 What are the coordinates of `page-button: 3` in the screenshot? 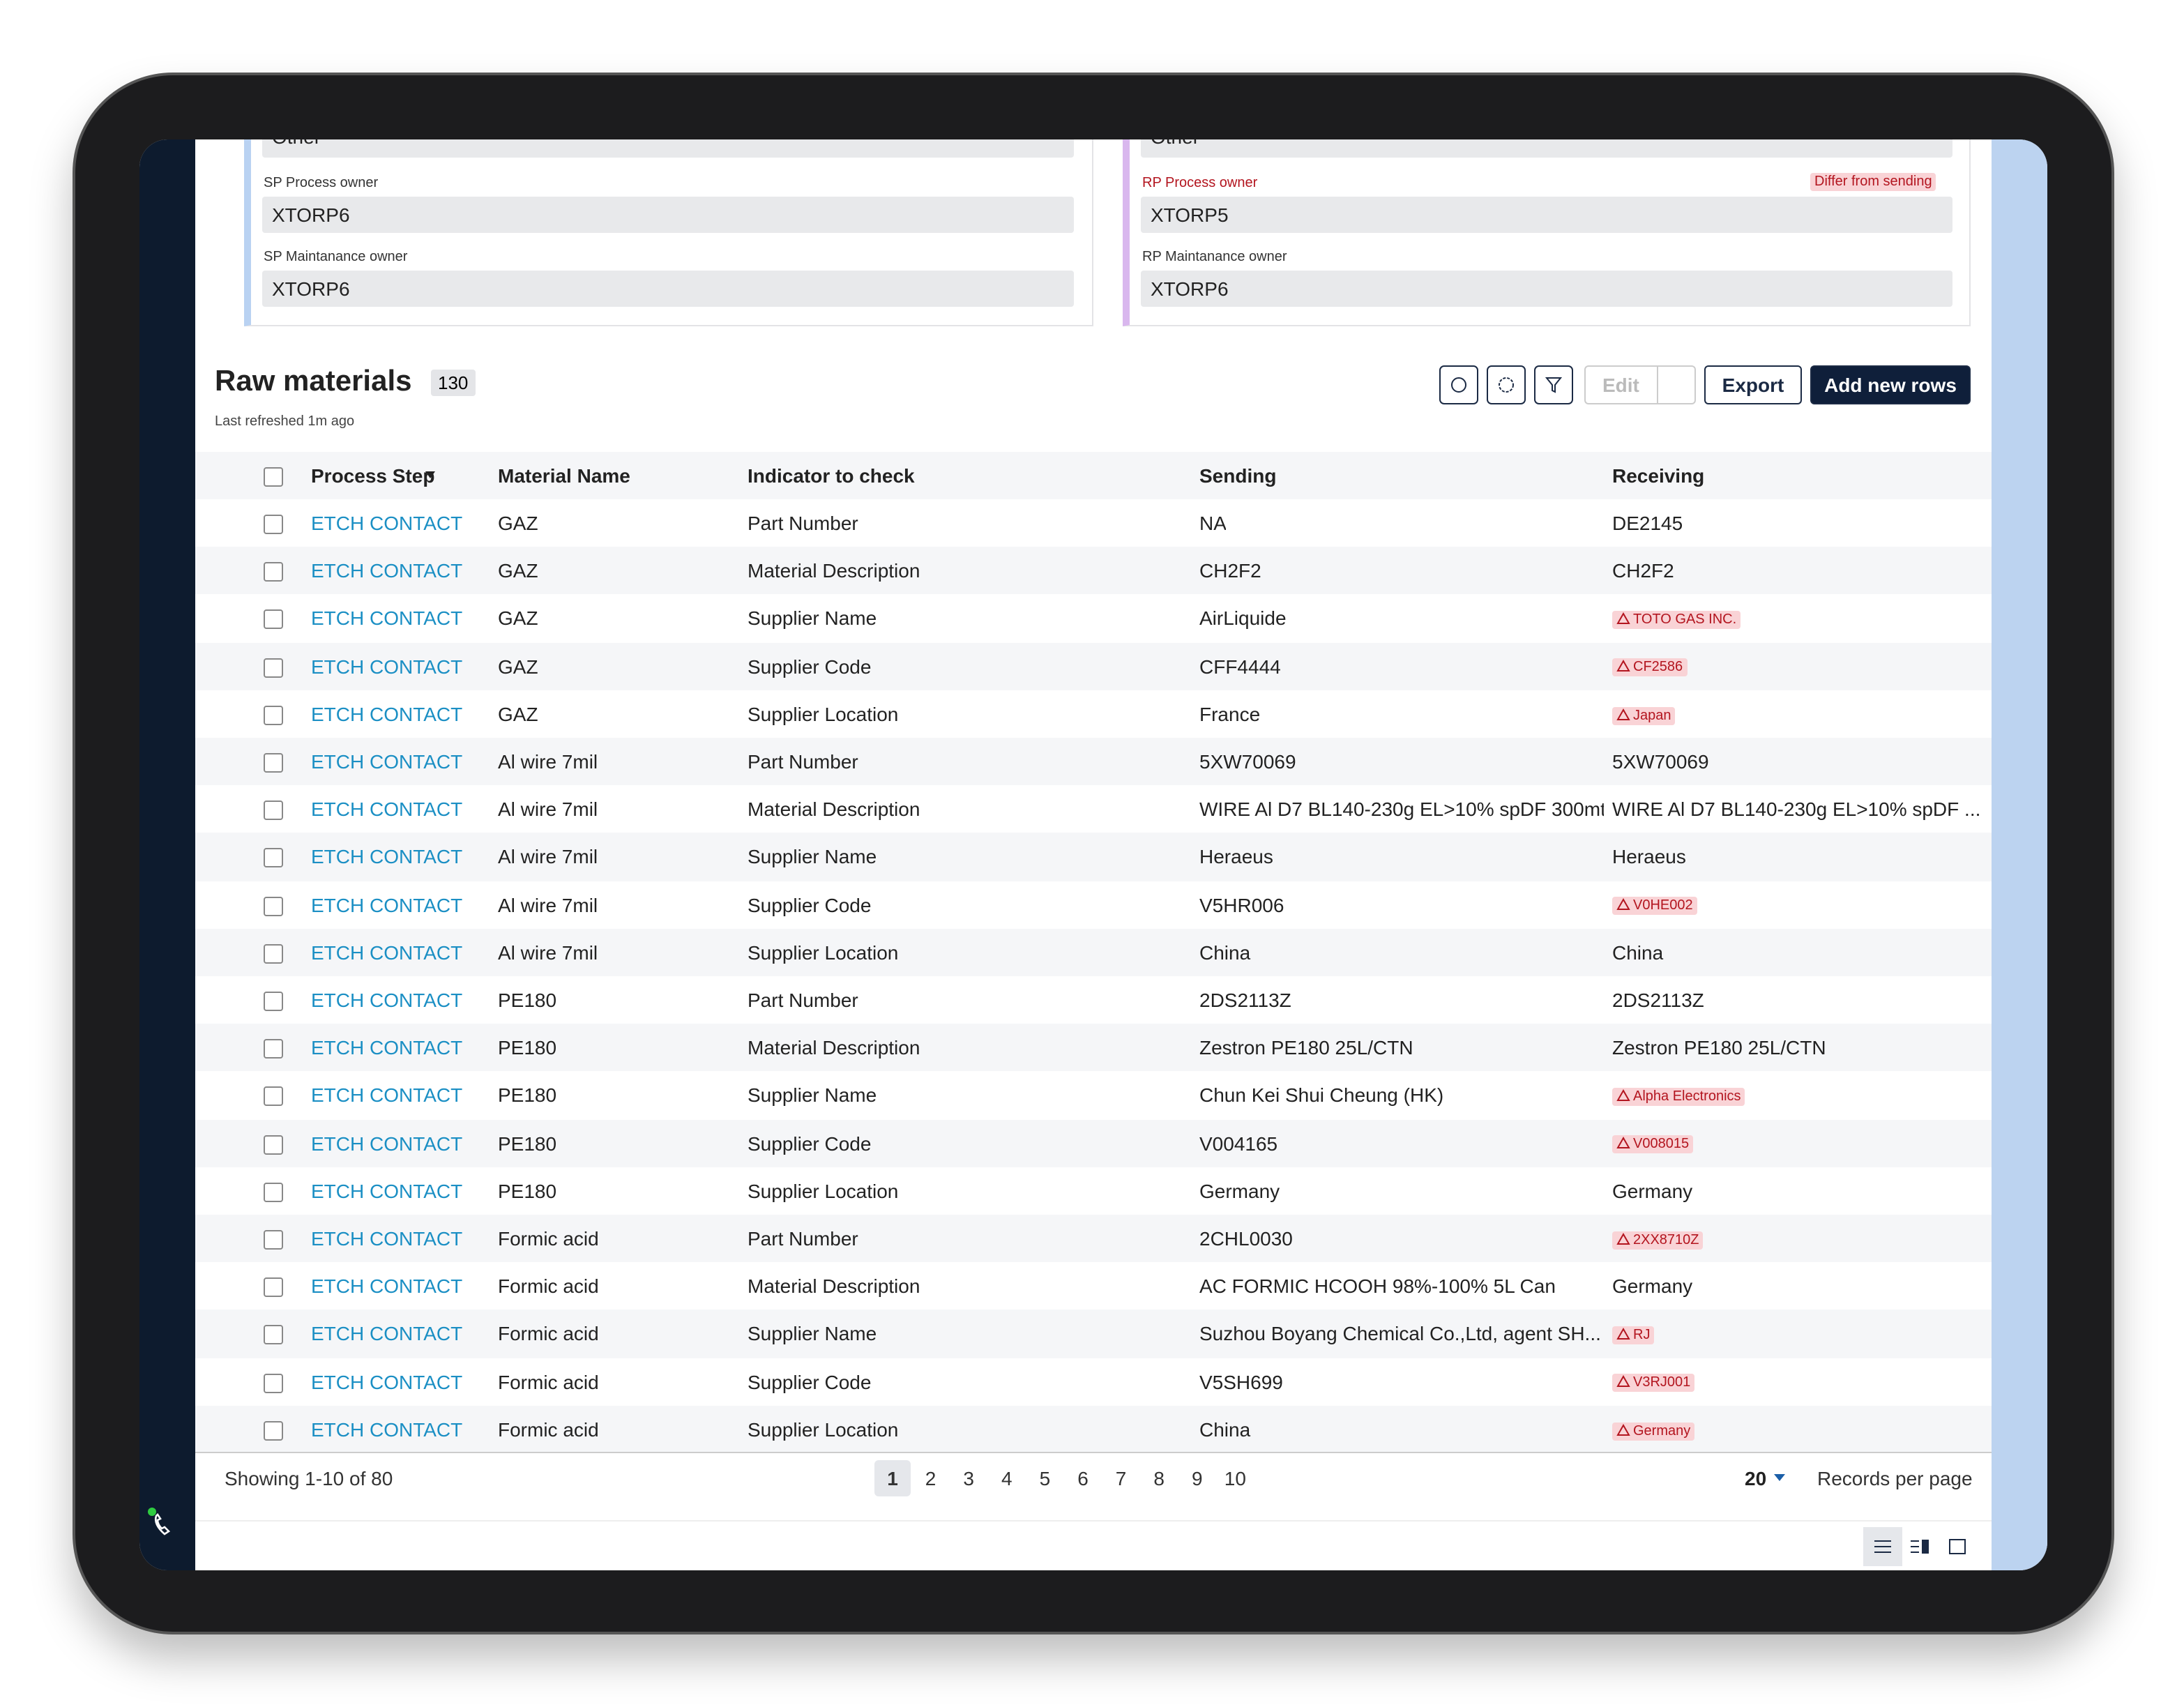 It's located at (968, 1478).